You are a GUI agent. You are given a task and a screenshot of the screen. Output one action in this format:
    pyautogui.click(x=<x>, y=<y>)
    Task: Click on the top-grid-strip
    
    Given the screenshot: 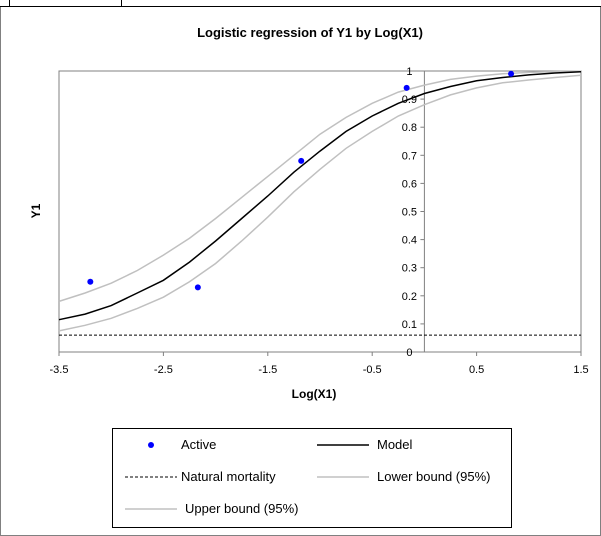 What is the action you would take?
    pyautogui.click(x=300, y=3)
    